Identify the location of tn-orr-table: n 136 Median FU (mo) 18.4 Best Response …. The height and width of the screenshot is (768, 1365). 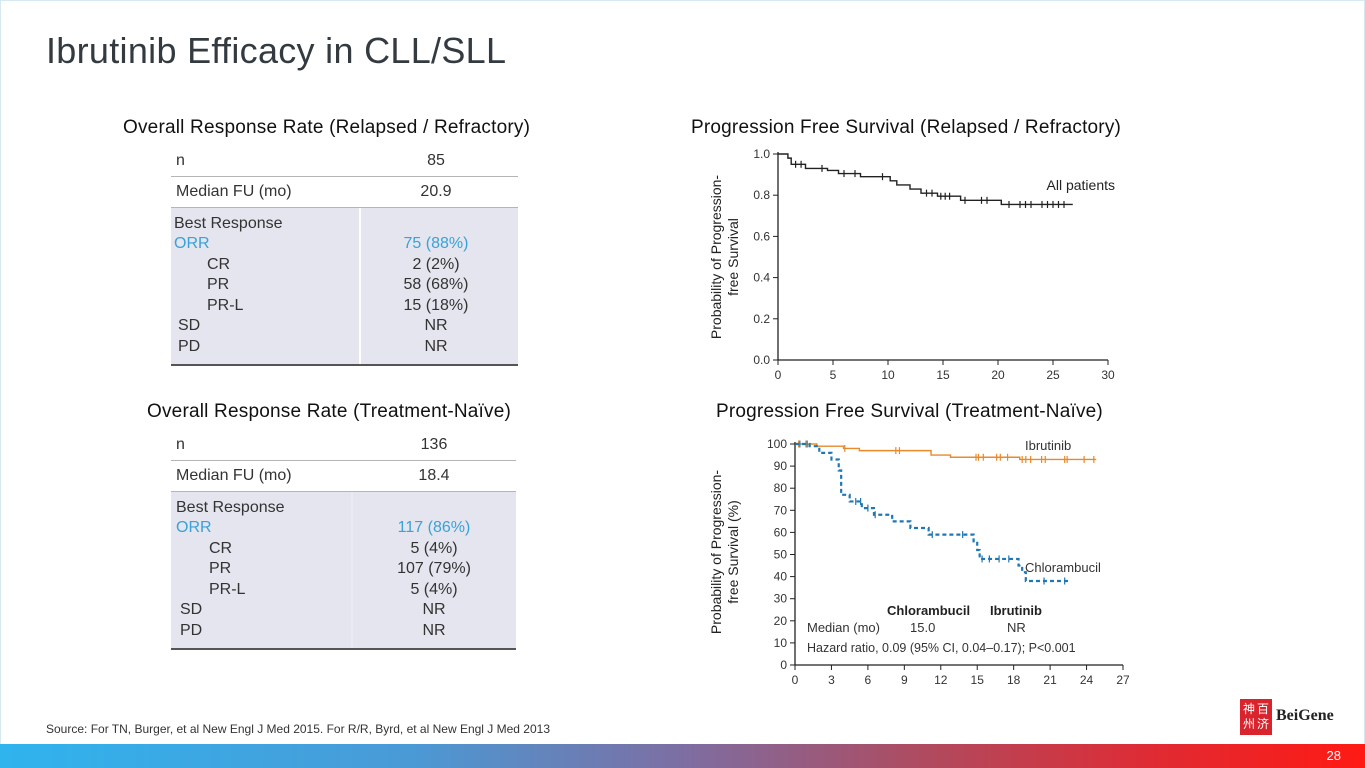
(343, 540).